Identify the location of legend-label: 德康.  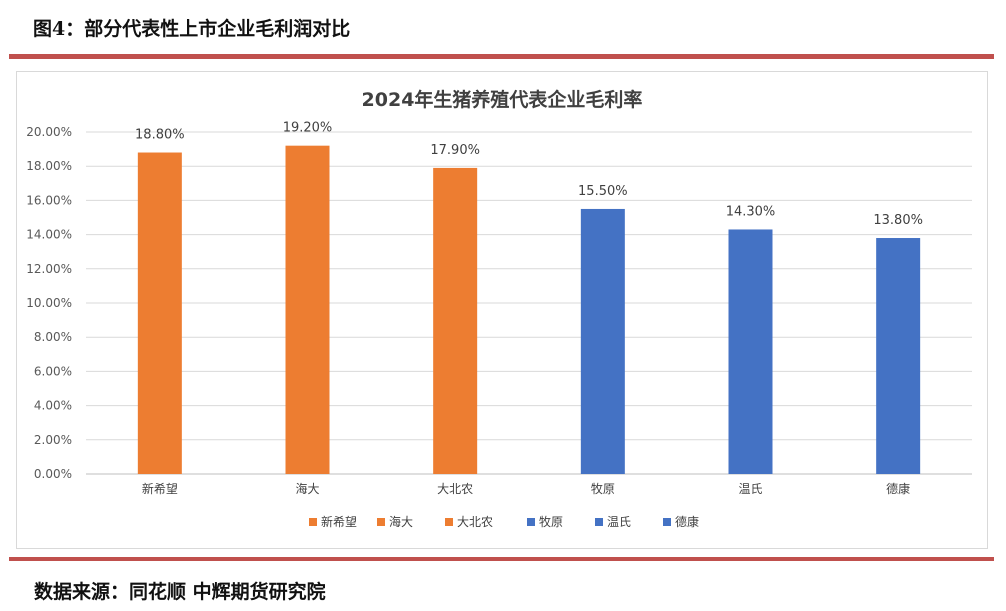
(687, 521).